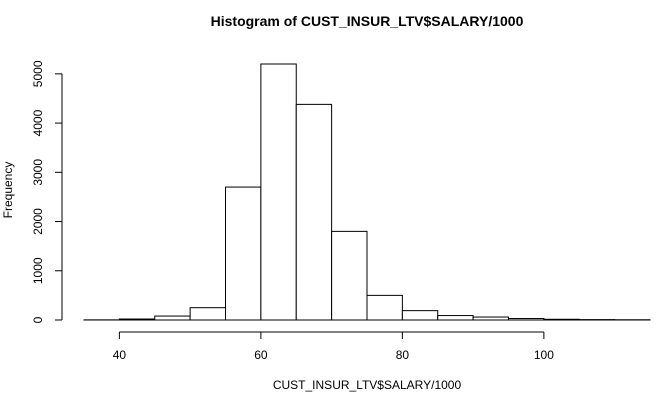  What do you see at coordinates (403, 355) in the screenshot?
I see `x-tick-label: 80` at bounding box center [403, 355].